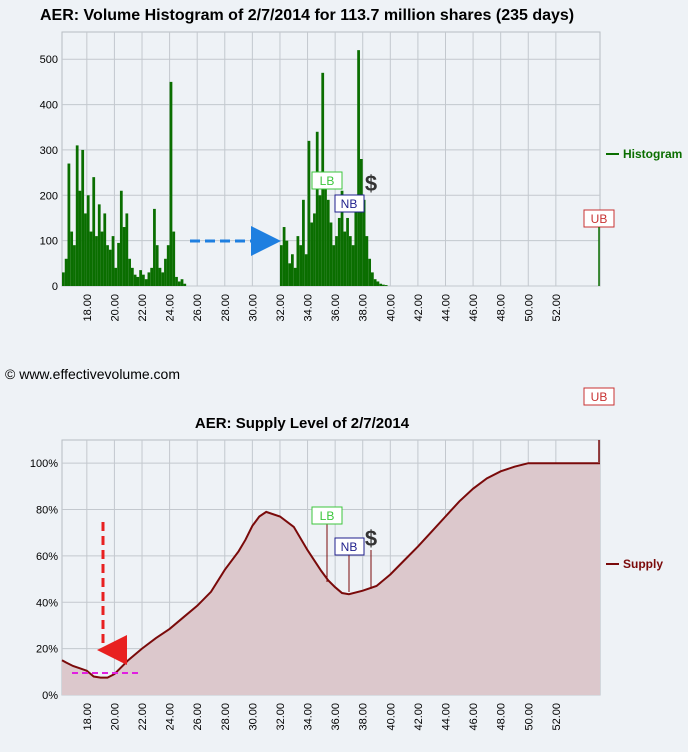 This screenshot has height=752, width=688. What do you see at coordinates (253, 308) in the screenshot?
I see `x-tick-label: 30.00` at bounding box center [253, 308].